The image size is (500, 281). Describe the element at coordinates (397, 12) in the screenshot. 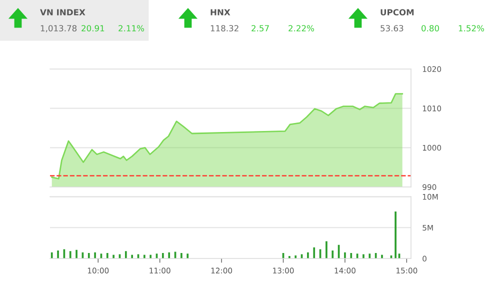

I see `text: UPCOM` at that location.